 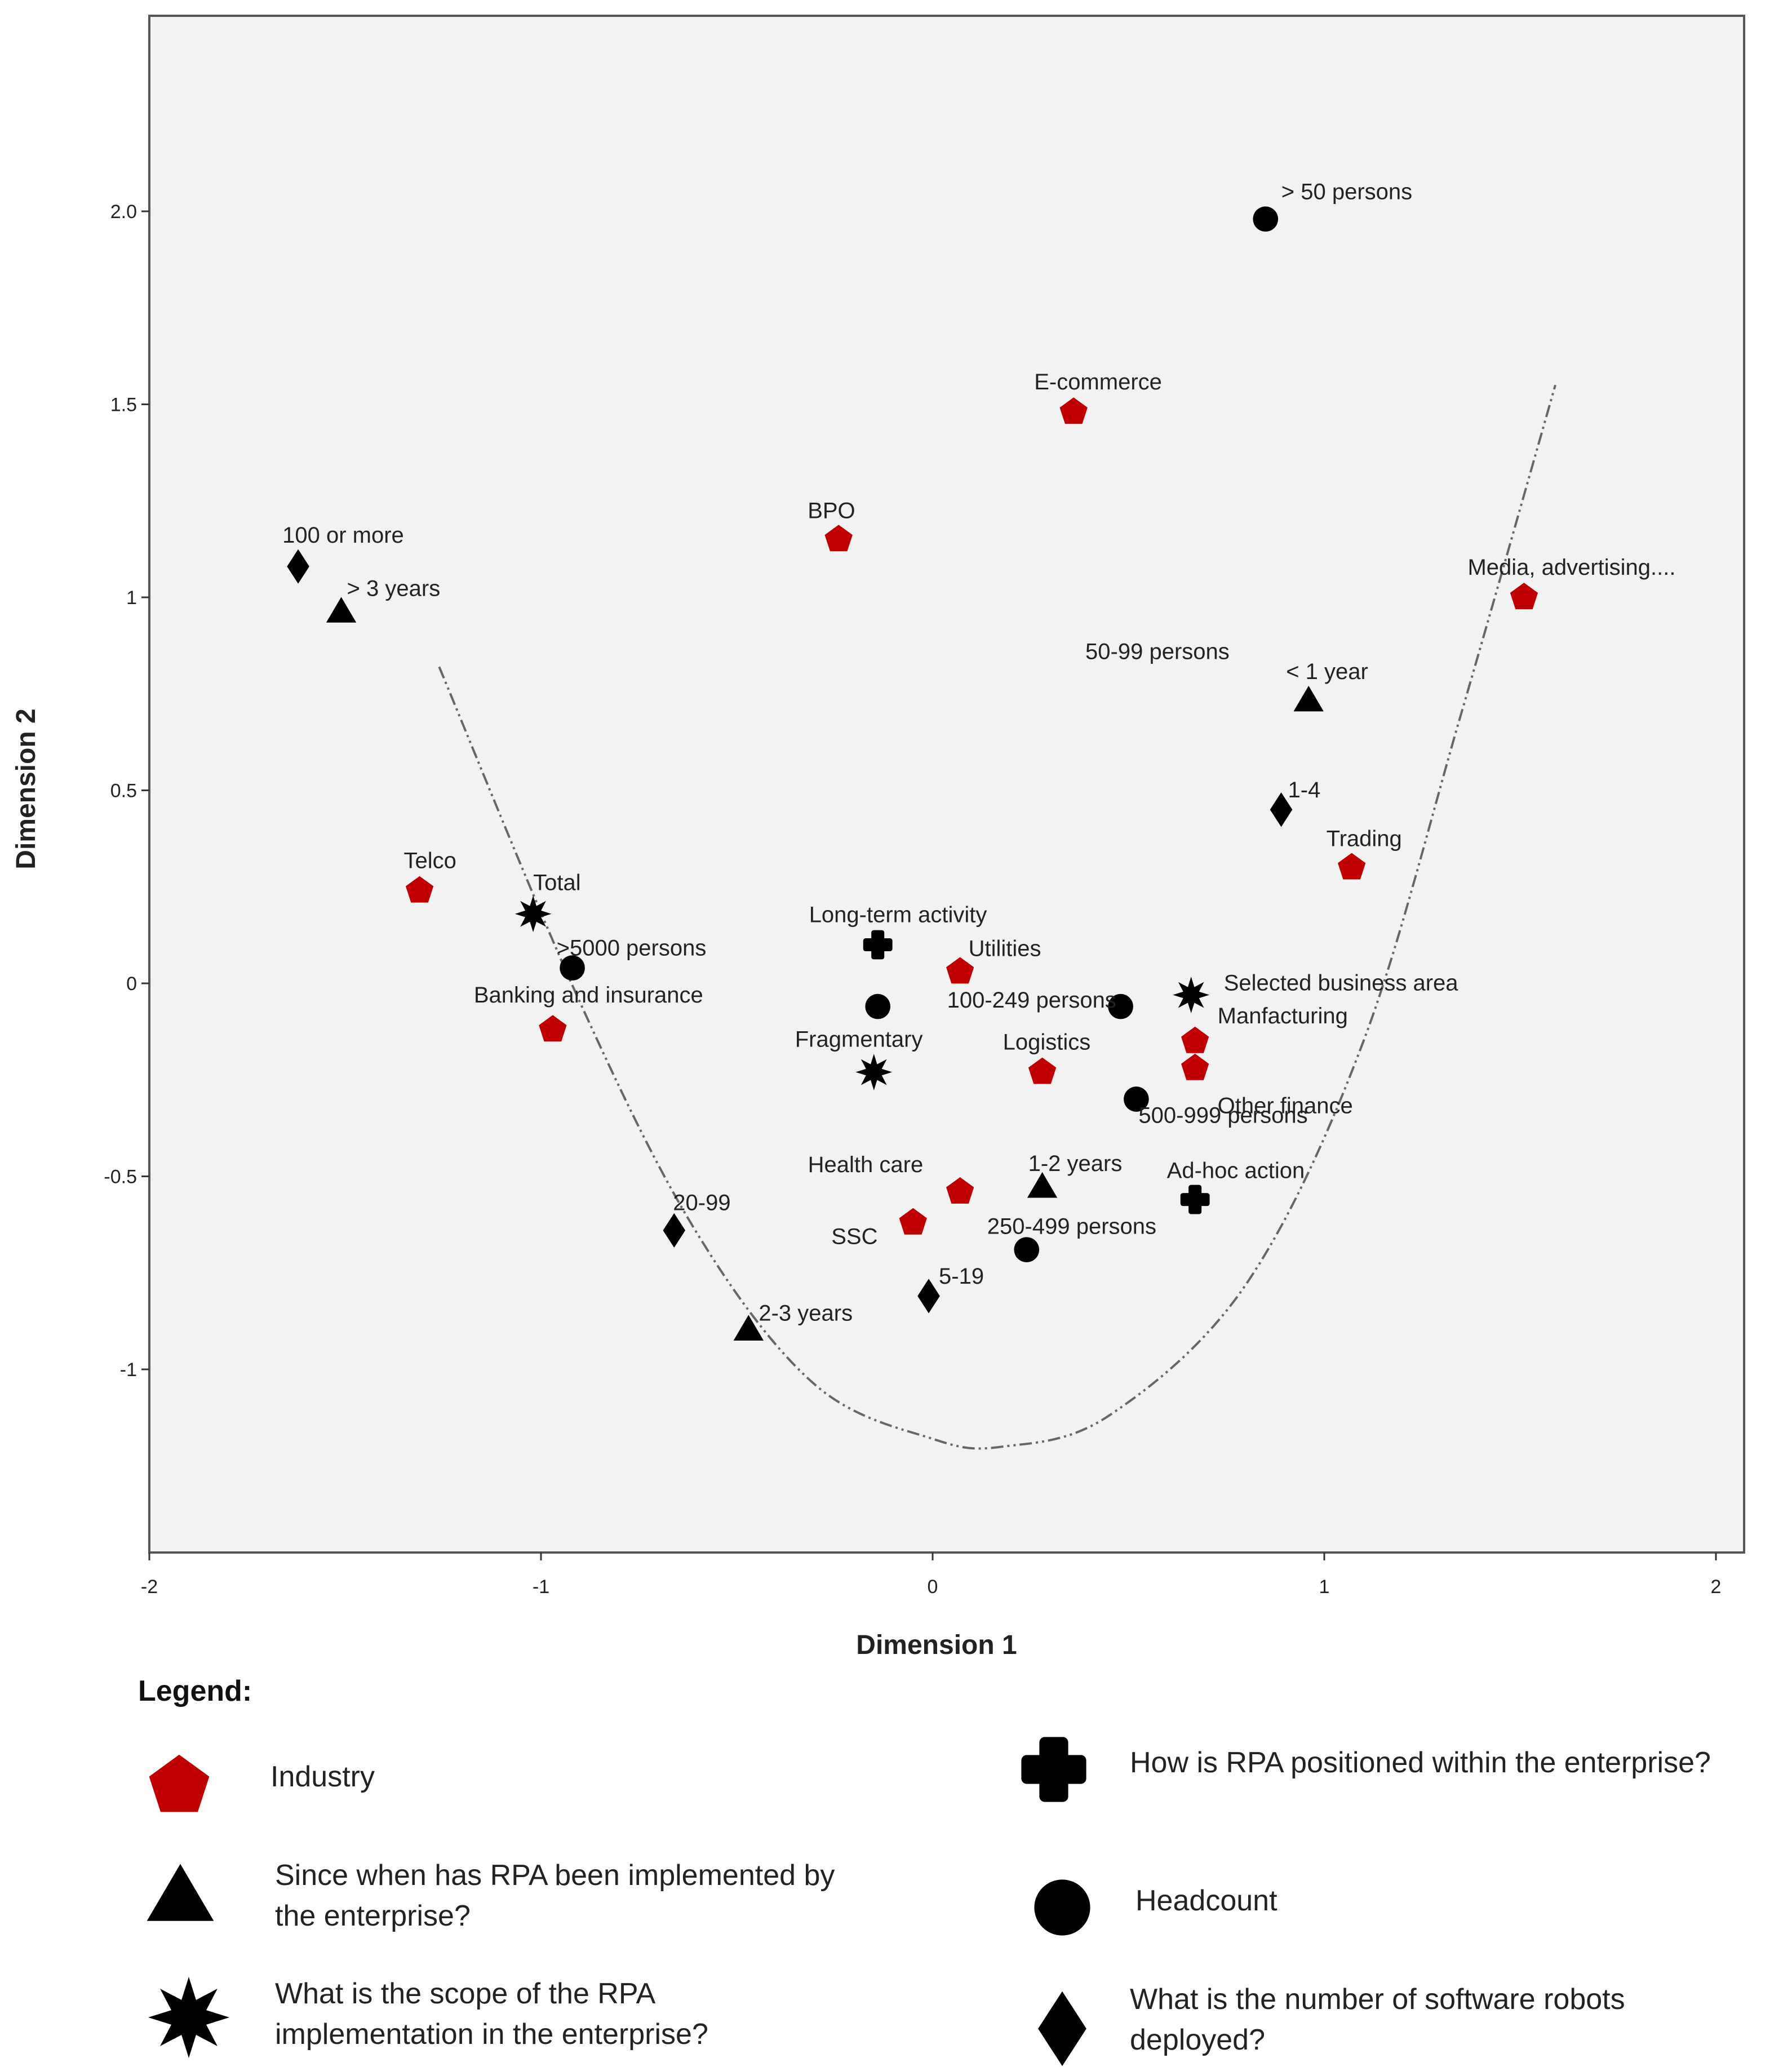 I want to click on legend-circle-icon, so click(x=1062, y=1907).